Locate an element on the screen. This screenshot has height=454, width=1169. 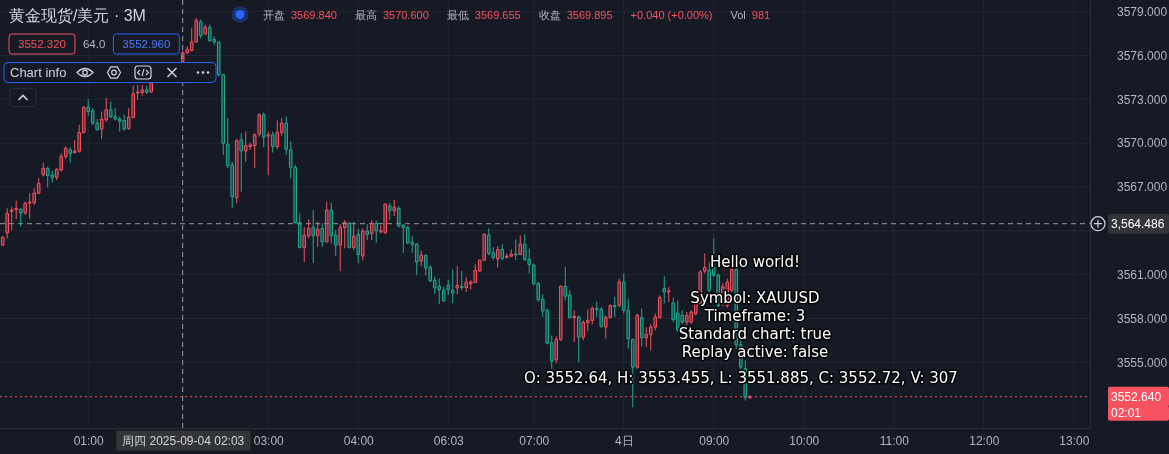
y-tick-label: 3561.000 is located at coordinates (1142, 274).